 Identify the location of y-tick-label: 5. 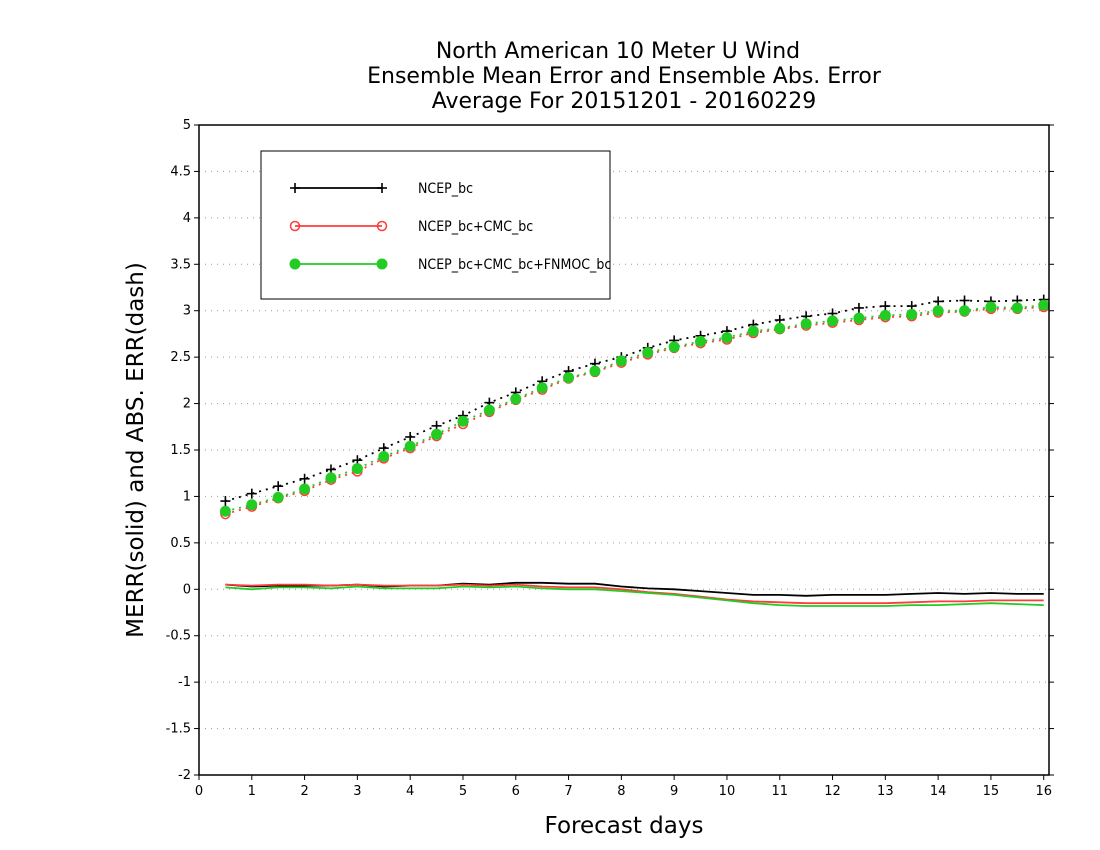
(187, 125).